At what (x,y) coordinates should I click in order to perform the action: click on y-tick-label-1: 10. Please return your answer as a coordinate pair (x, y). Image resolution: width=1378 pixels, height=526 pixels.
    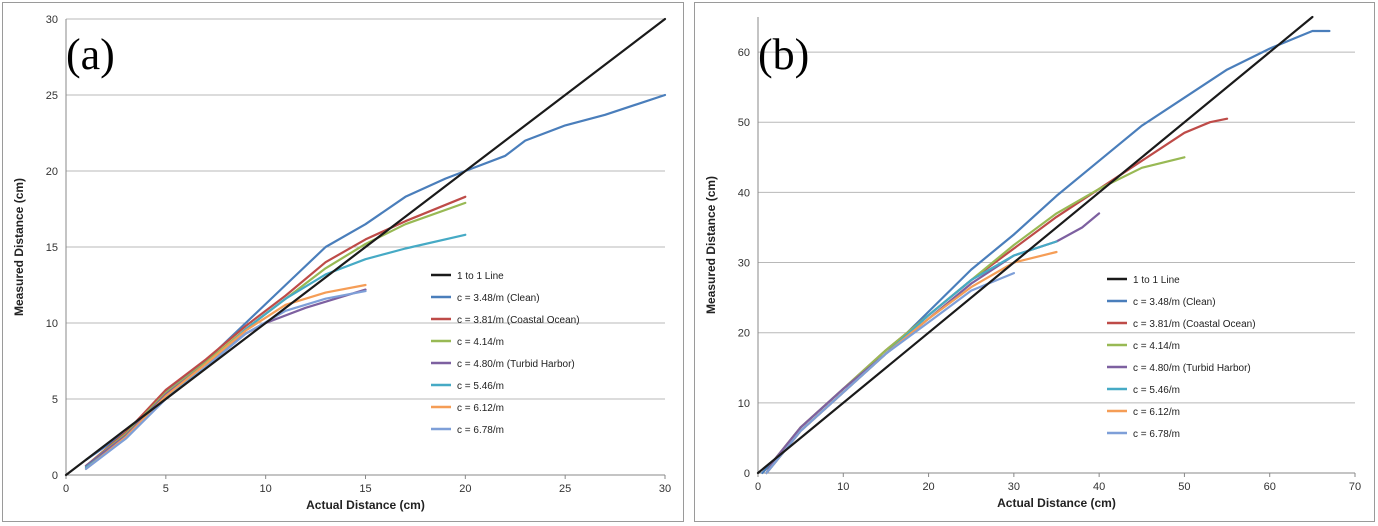
    Looking at the image, I should click on (744, 404).